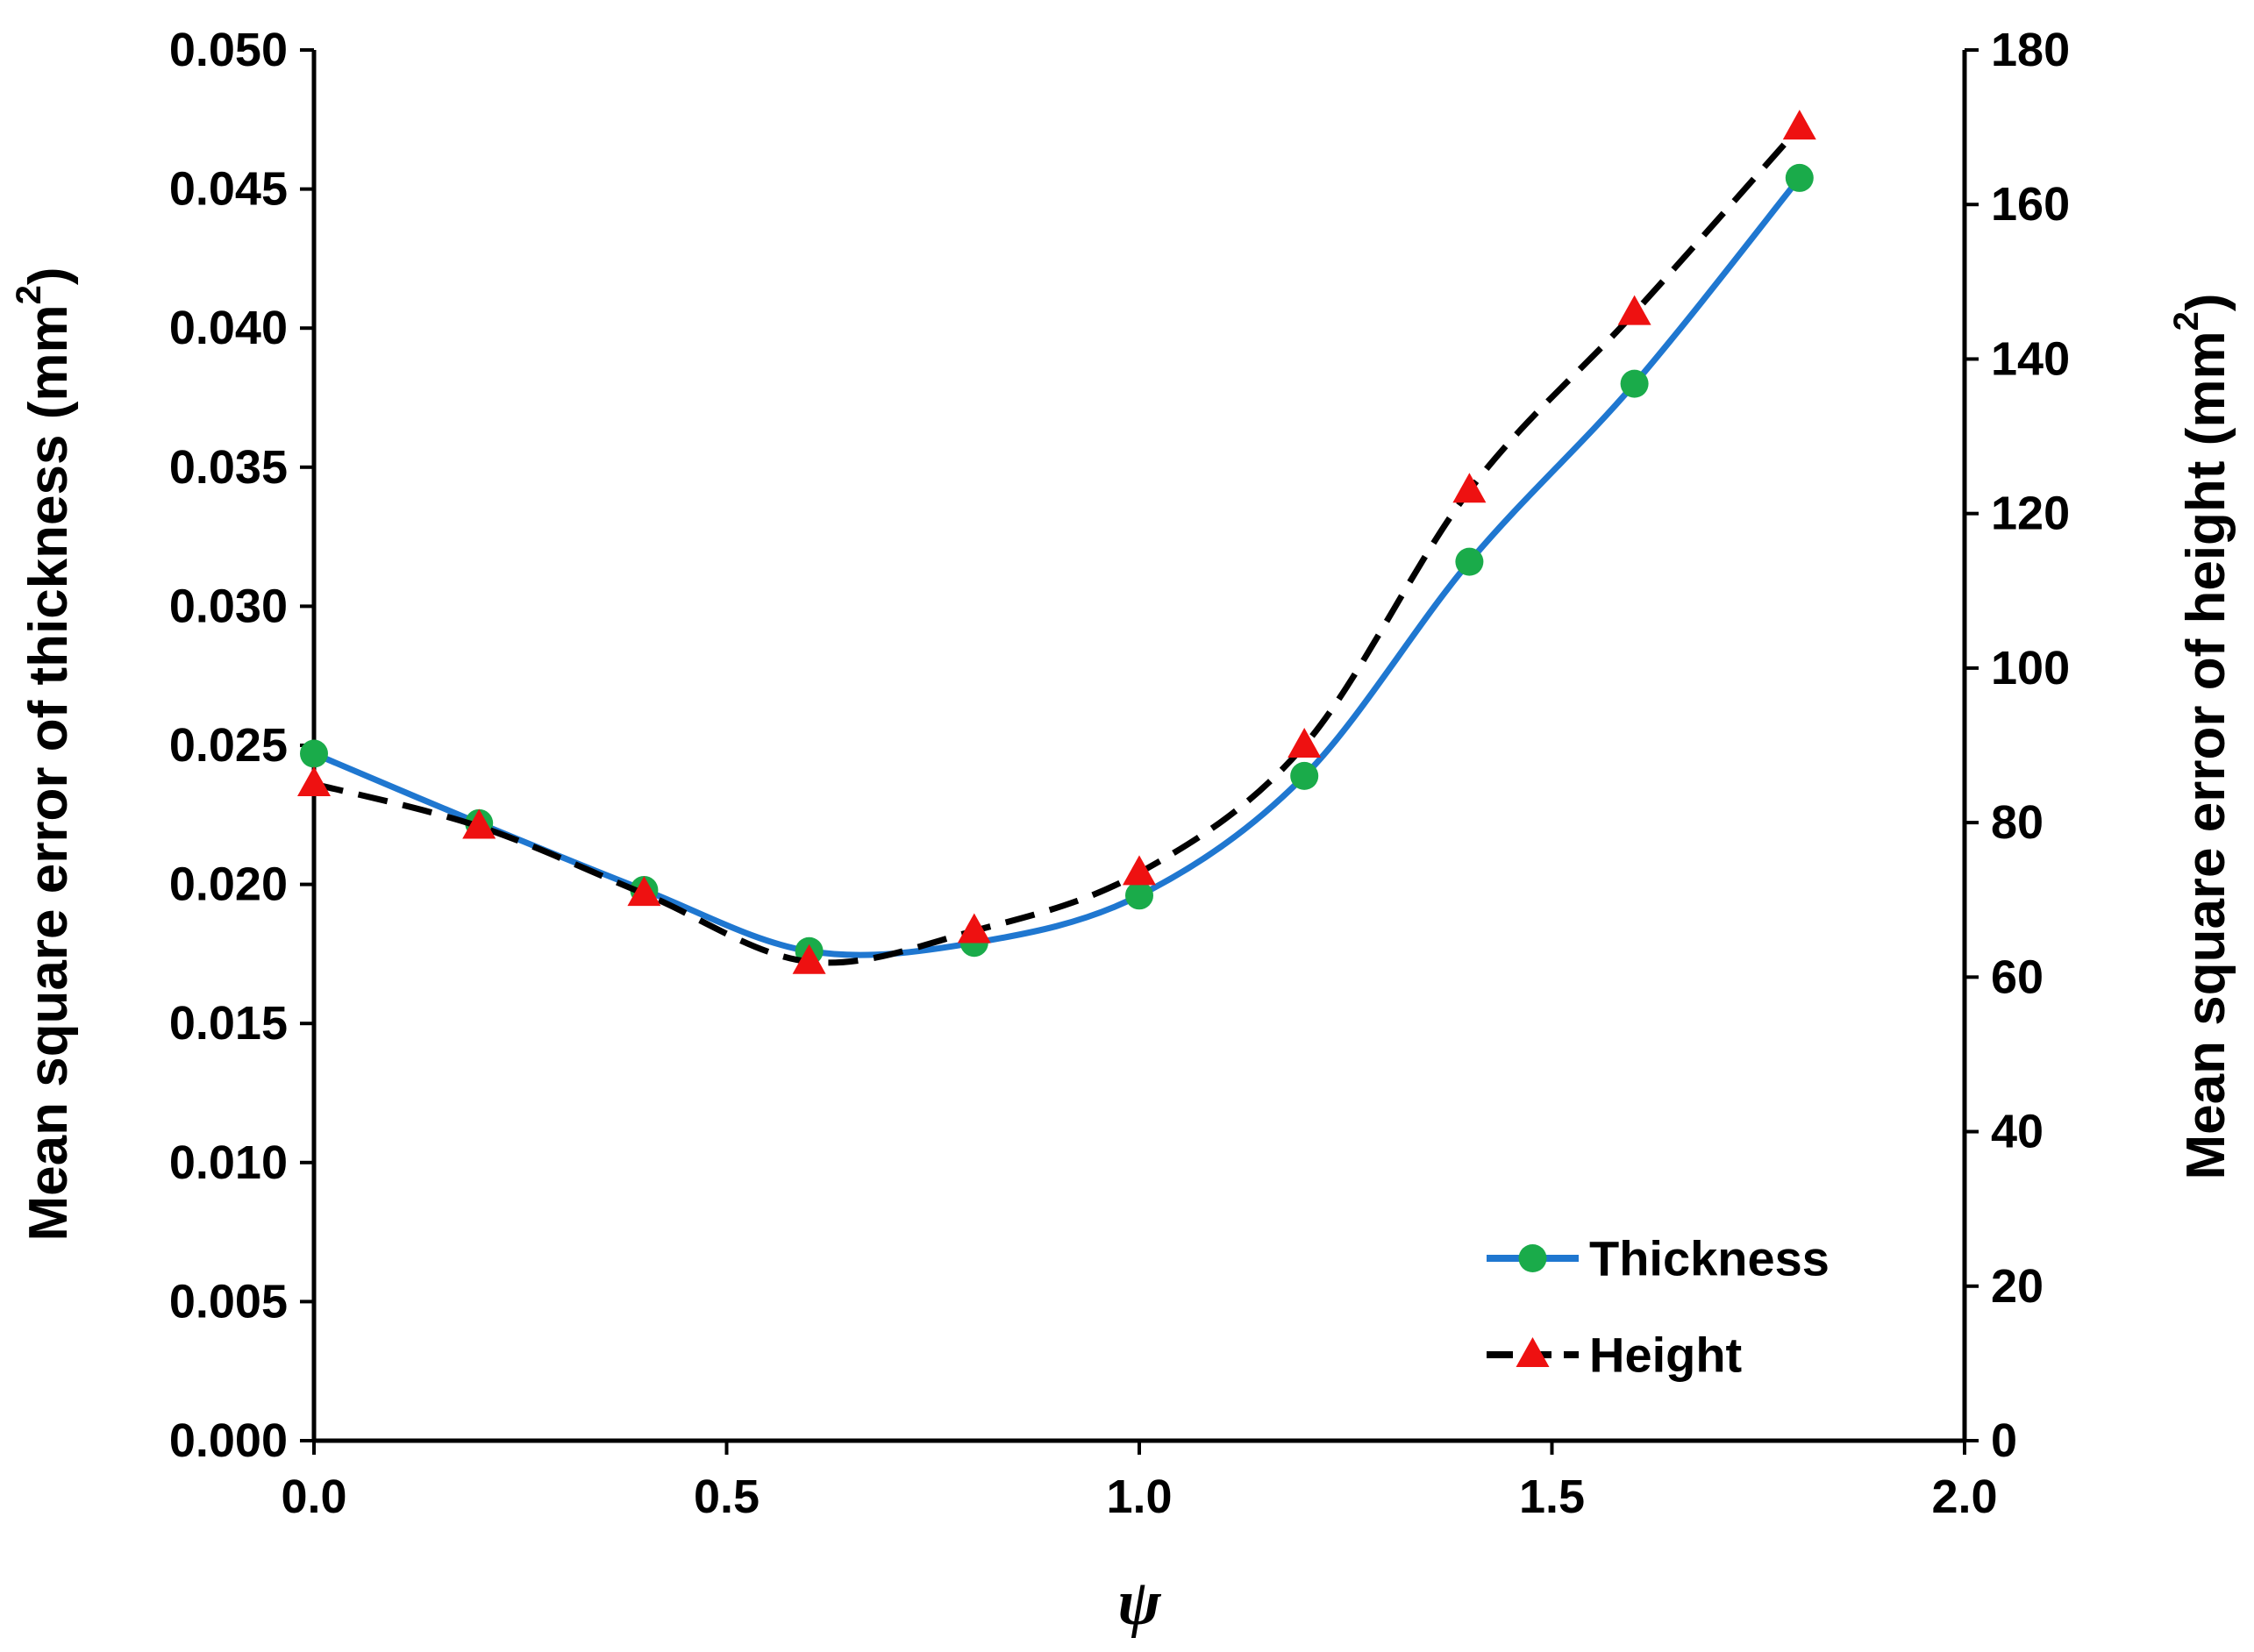  I want to click on legend-thickness-marker, so click(1532, 1258).